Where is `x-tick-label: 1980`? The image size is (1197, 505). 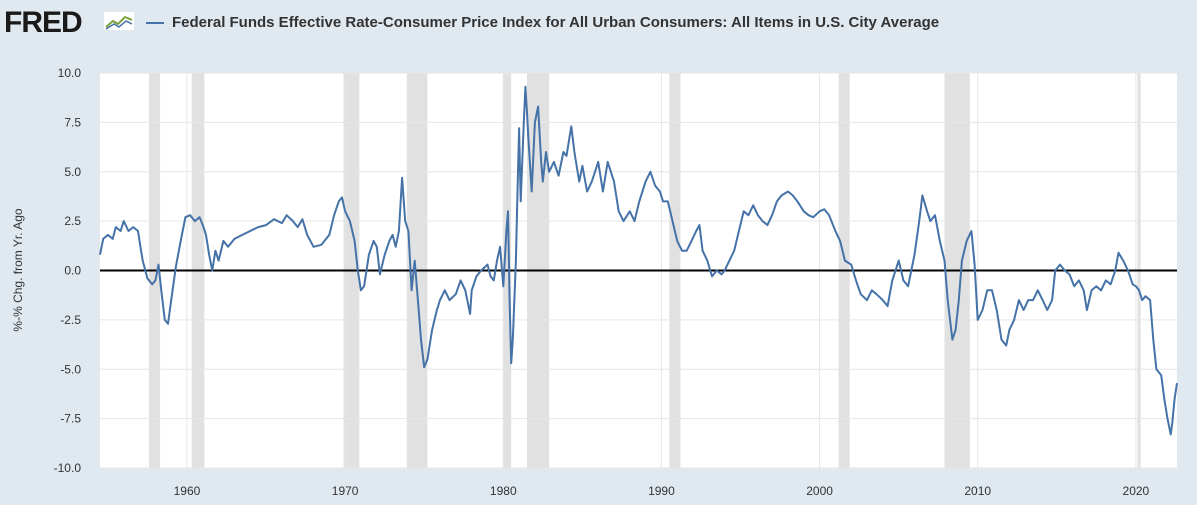
x-tick-label: 1980 is located at coordinates (503, 491).